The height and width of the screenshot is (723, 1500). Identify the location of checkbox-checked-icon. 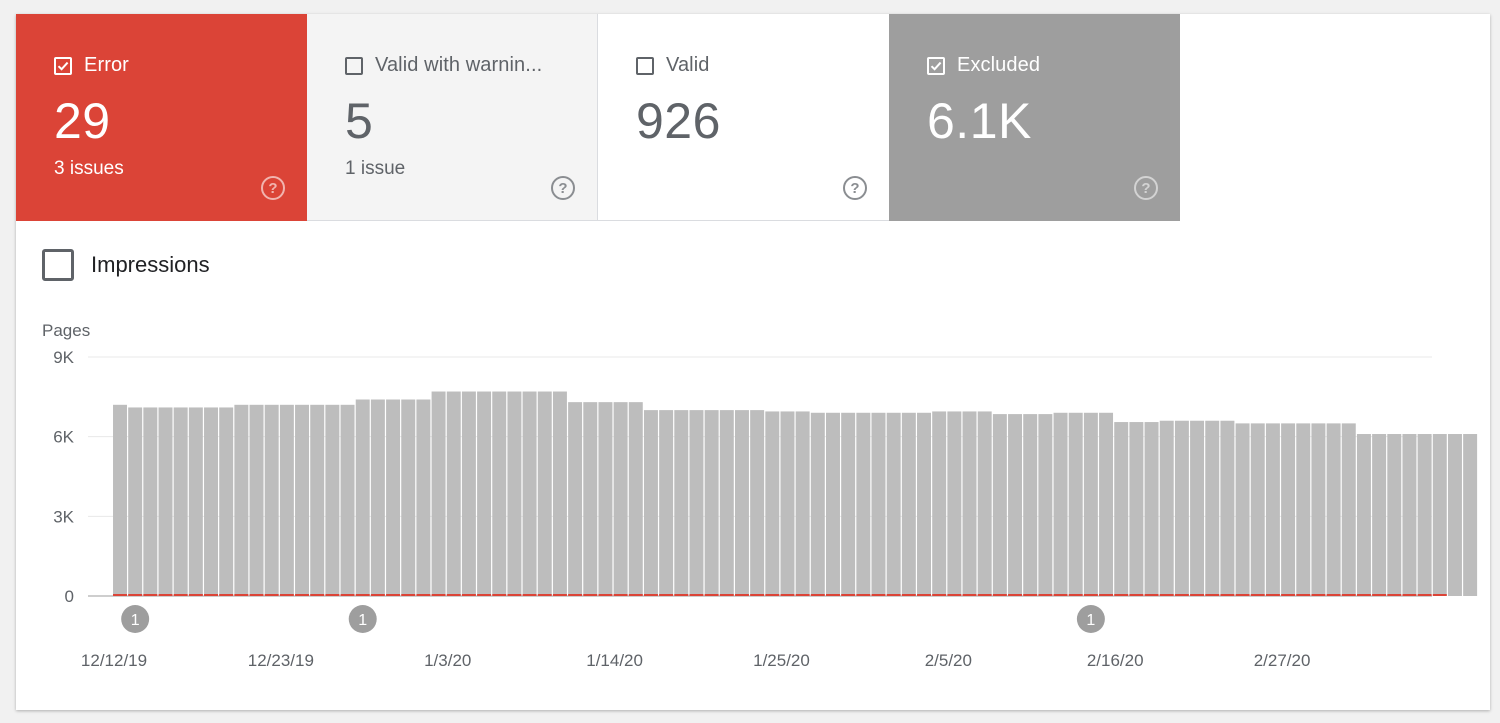
(936, 65).